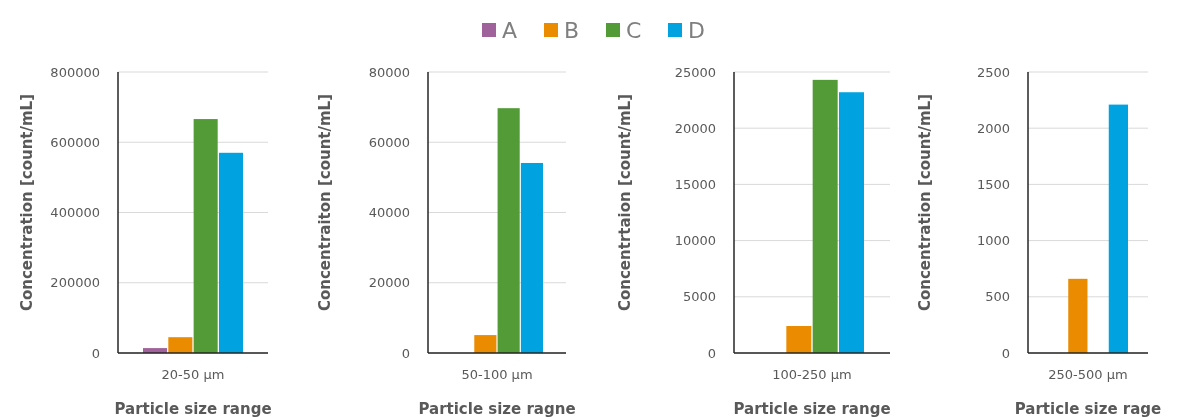  What do you see at coordinates (389, 72) in the screenshot?
I see `y-tick-label: 80000` at bounding box center [389, 72].